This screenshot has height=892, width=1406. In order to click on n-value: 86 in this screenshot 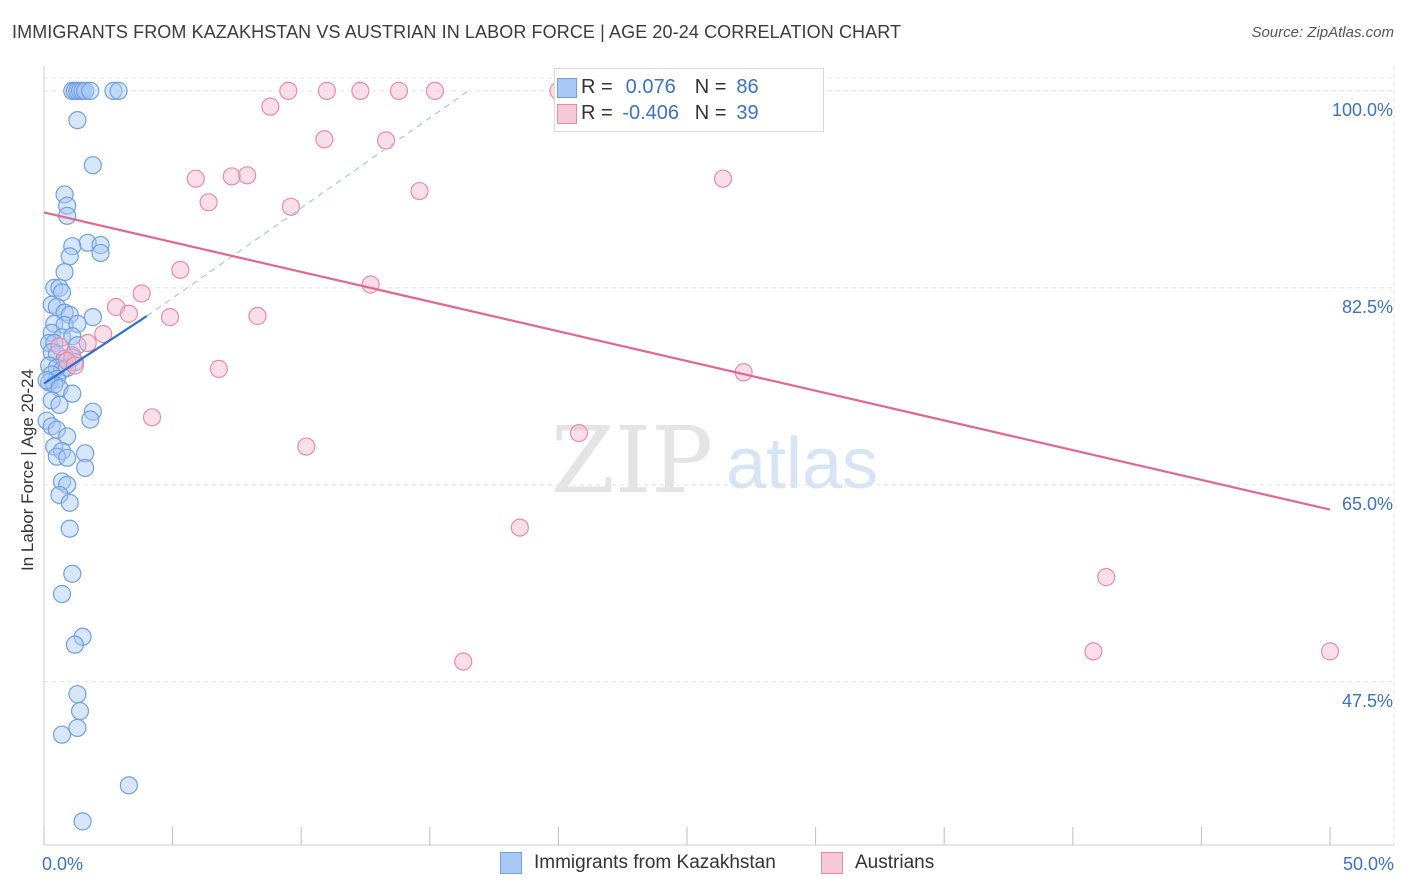, I will do `click(747, 86)`.